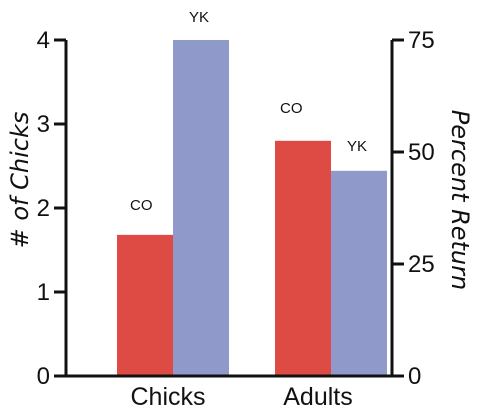 This screenshot has width=478, height=413. What do you see at coordinates (167, 397) in the screenshot?
I see `category-label-chicks: Chicks` at bounding box center [167, 397].